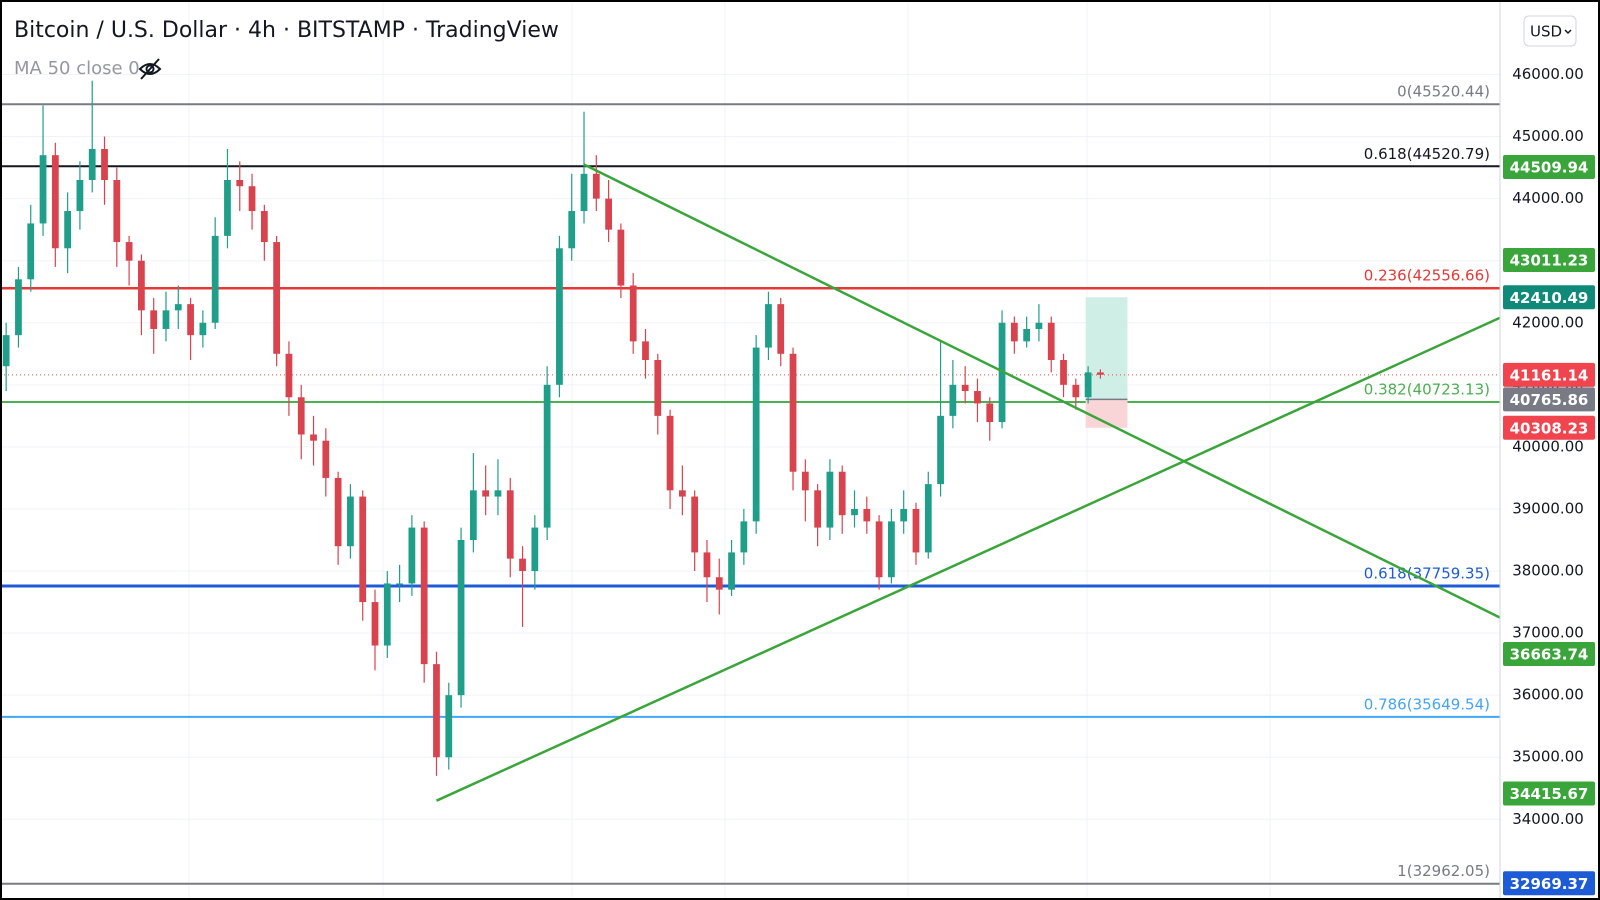 The height and width of the screenshot is (900, 1600). Describe the element at coordinates (1106, 348) in the screenshot. I see `target-zone` at that location.